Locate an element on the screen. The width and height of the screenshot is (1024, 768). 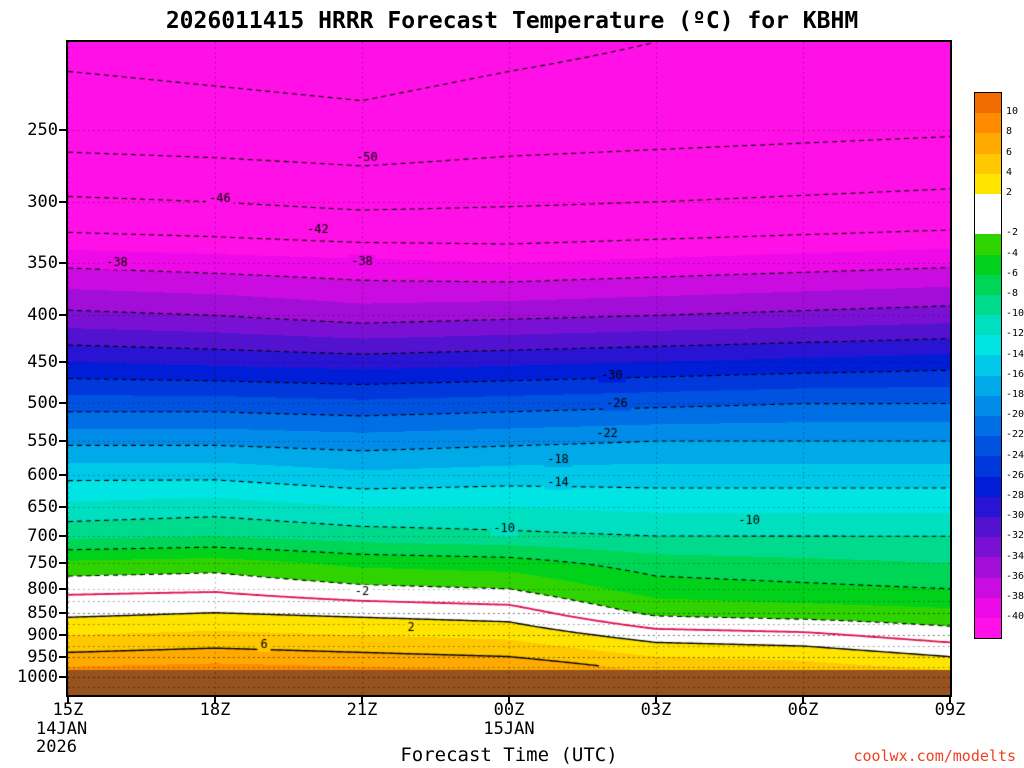
x-tick-label: 03Z is located at coordinates (656, 710).